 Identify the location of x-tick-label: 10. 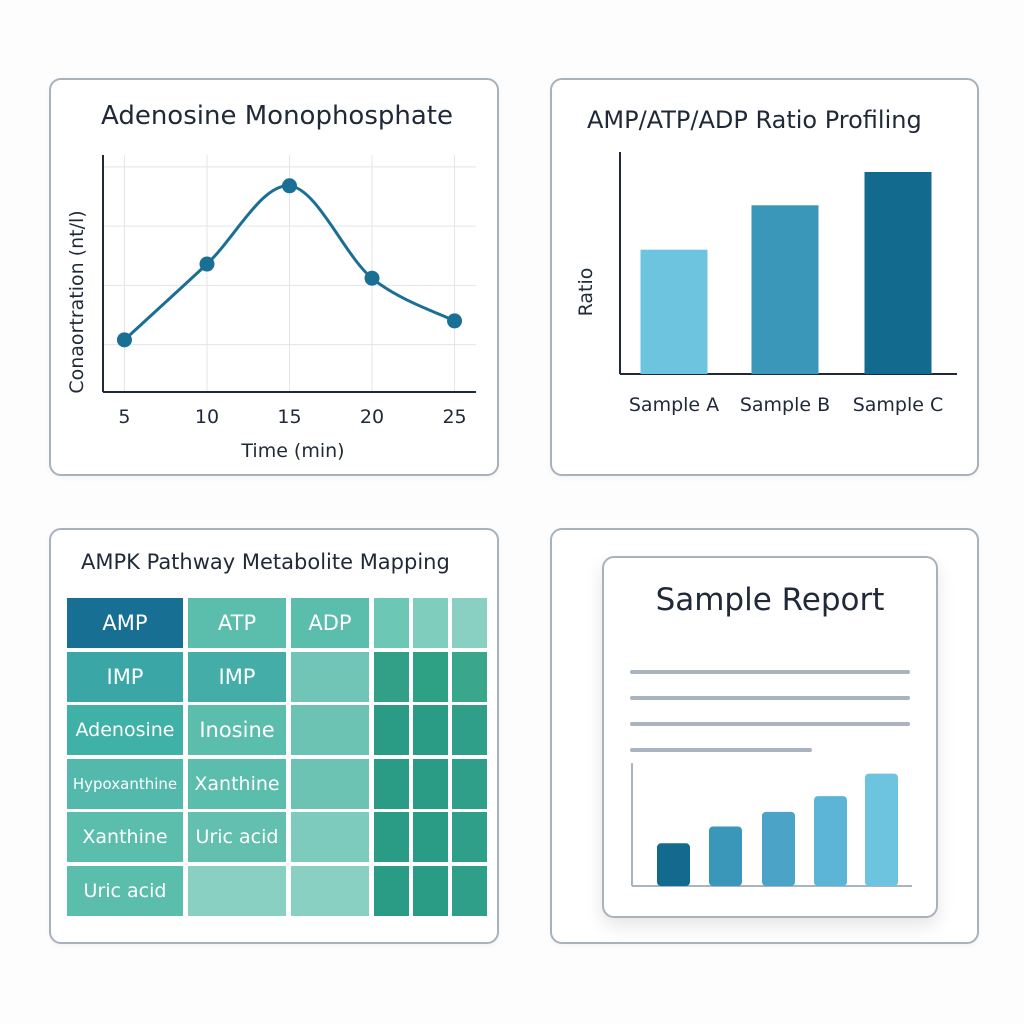
(207, 417).